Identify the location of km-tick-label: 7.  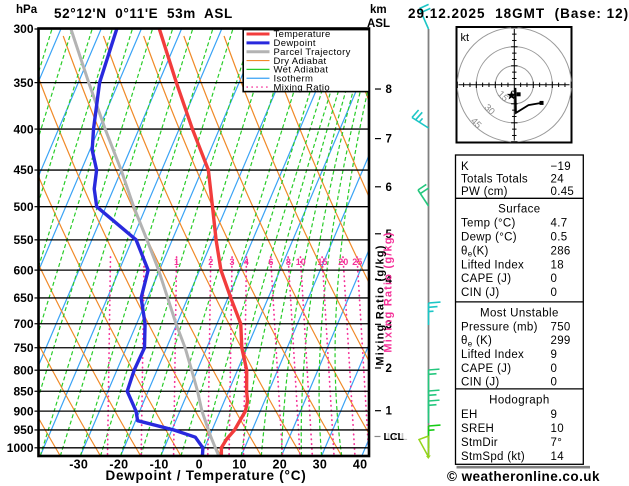
(389, 140).